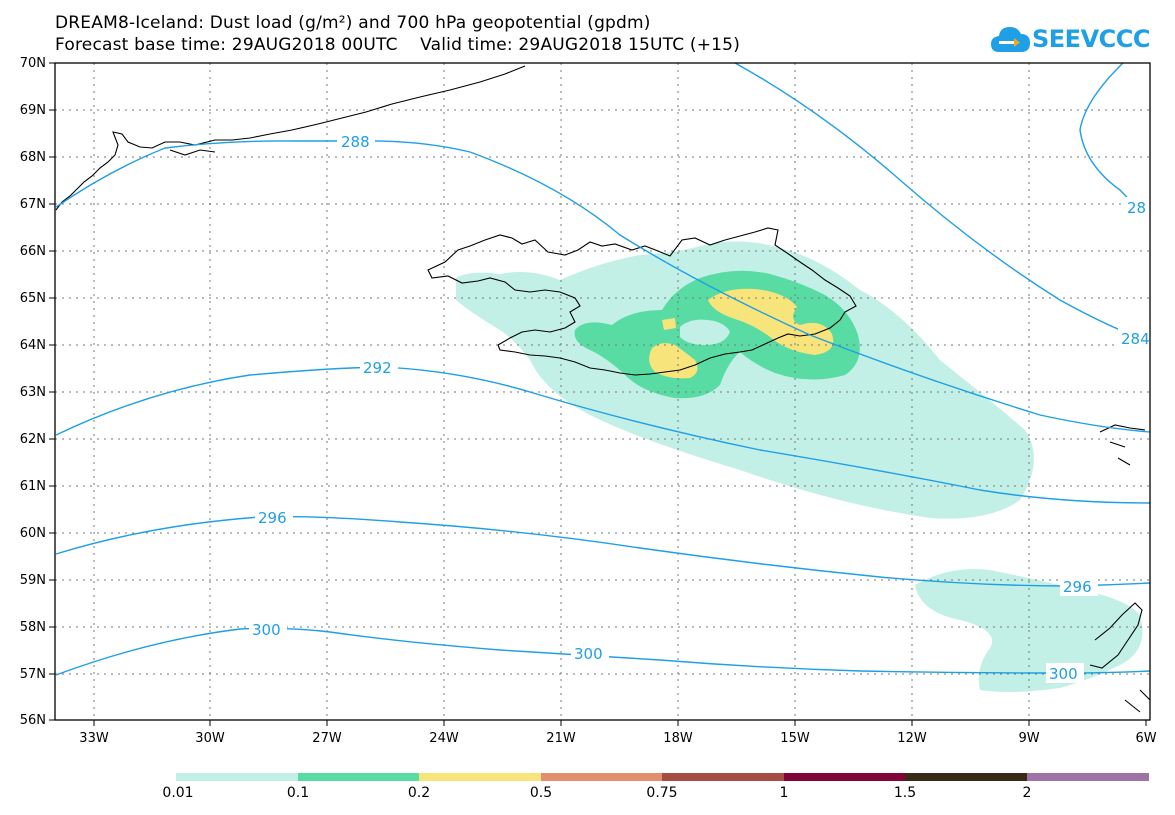  What do you see at coordinates (33, 674) in the screenshot?
I see `lat-label: 57N` at bounding box center [33, 674].